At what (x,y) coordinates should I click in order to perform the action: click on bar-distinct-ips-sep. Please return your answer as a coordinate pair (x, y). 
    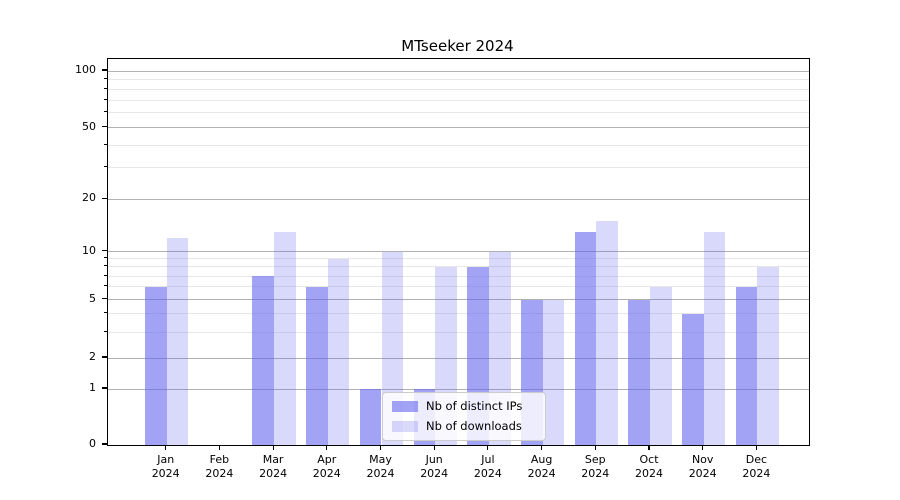
    Looking at the image, I should click on (585, 338).